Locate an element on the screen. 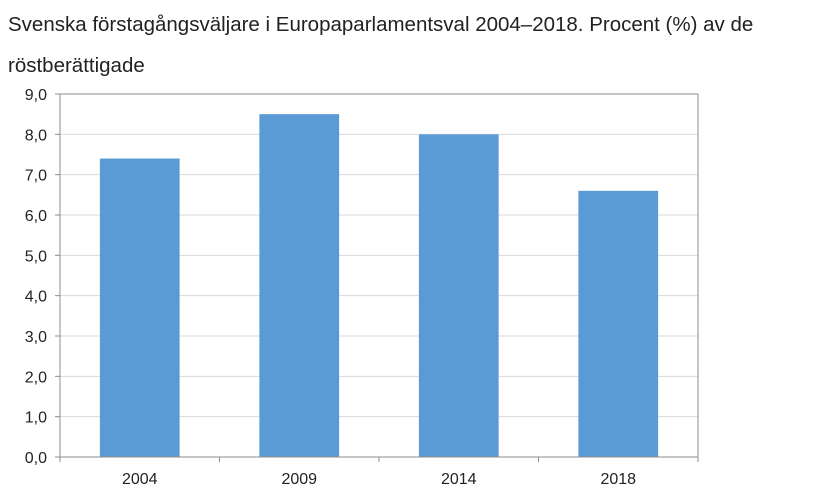  y-tick-label: 1,0 is located at coordinates (36, 418).